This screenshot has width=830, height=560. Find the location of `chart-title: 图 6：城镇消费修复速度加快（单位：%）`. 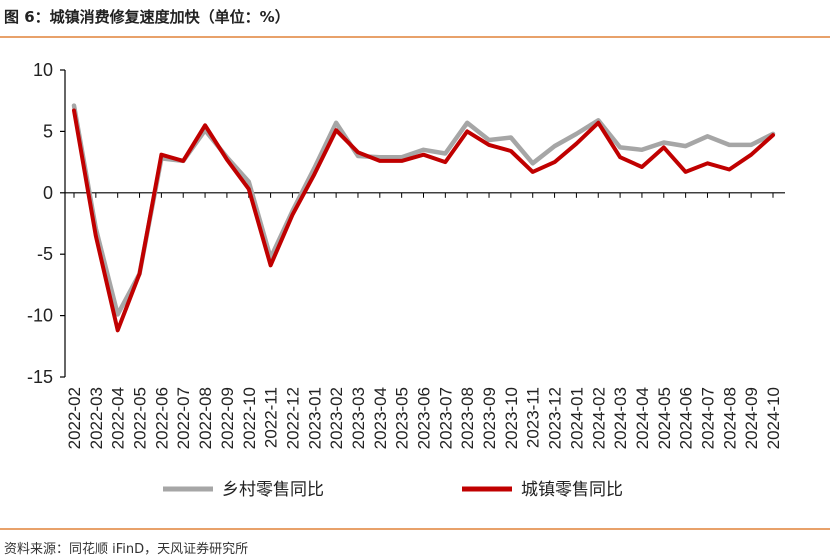

chart-title: 图 6：城镇消费修复速度加快（单位：%） is located at coordinates (147, 17).